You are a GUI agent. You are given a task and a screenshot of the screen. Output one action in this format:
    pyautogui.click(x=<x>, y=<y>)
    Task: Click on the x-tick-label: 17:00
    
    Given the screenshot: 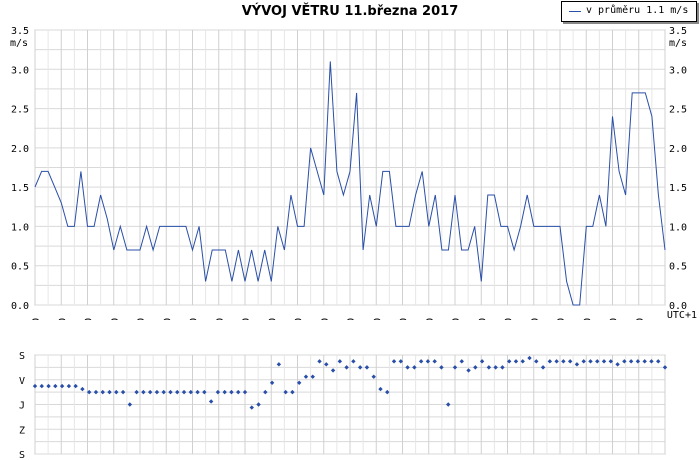 What is the action you would take?
    pyautogui.click(x=482, y=319)
    